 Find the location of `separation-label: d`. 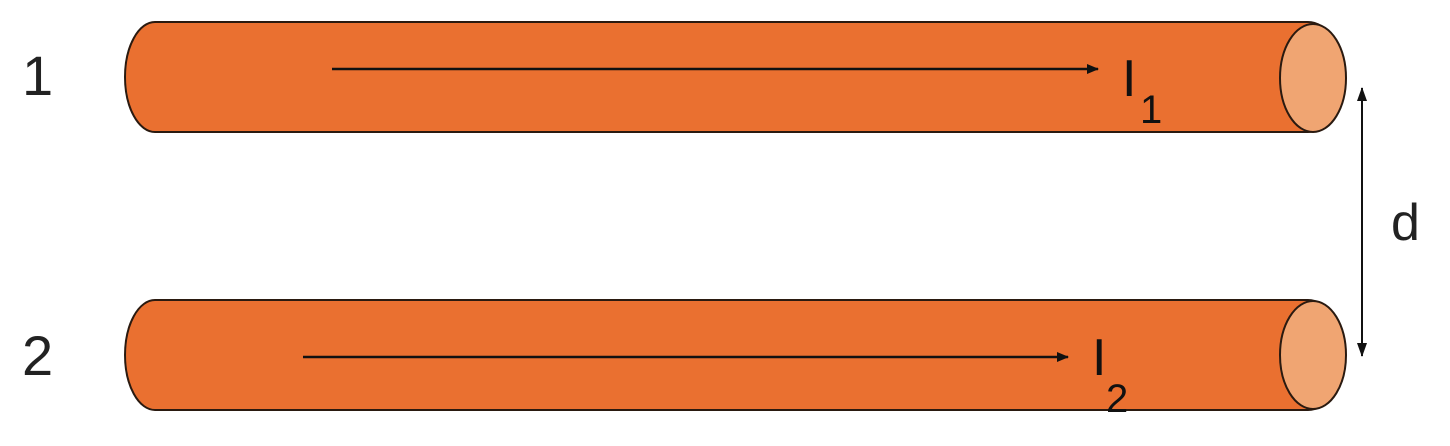

separation-label: d is located at coordinates (1405, 223).